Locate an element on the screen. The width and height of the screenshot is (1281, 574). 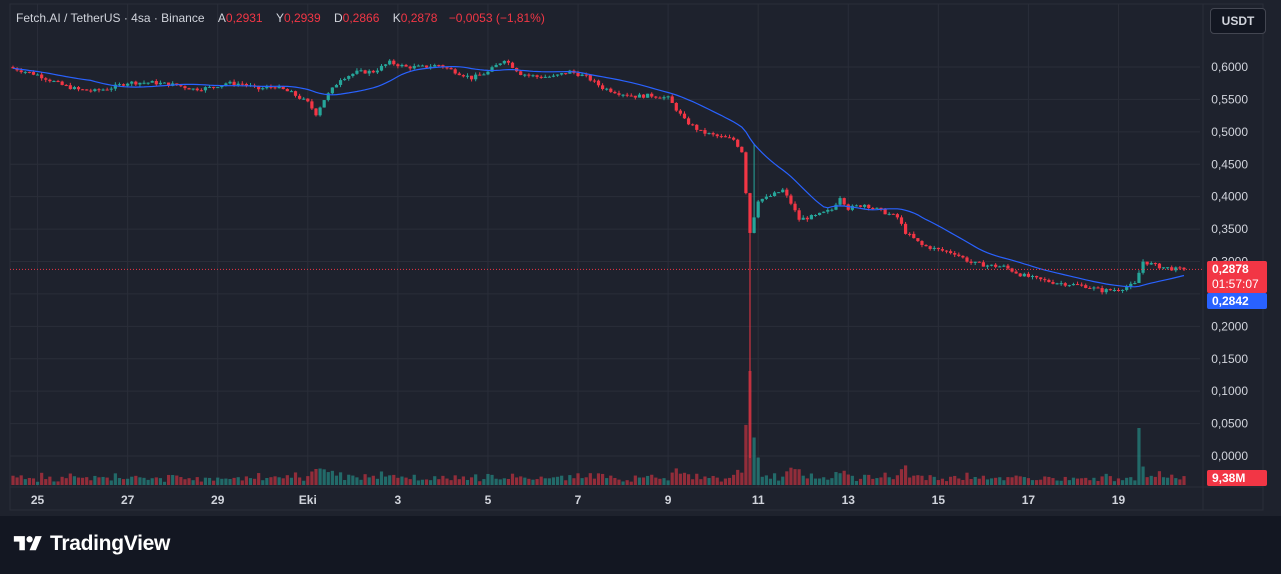
open-value: 0,2931 is located at coordinates (244, 18).